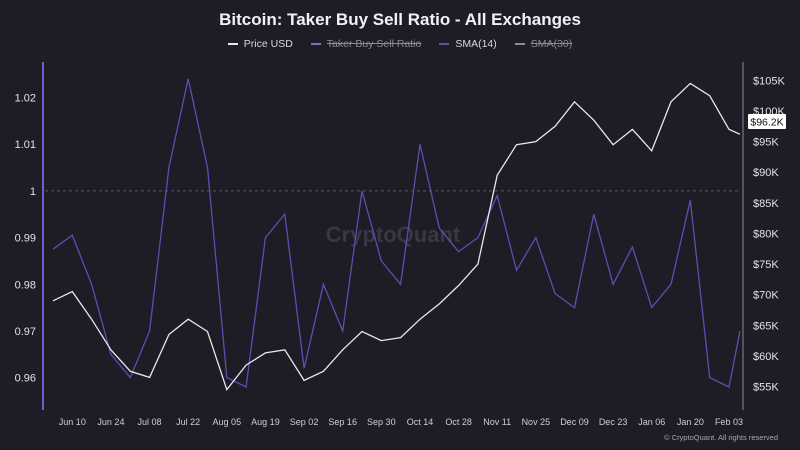 Image resolution: width=800 pixels, height=450 pixels. I want to click on y-right-tick-6: $75K, so click(766, 265).